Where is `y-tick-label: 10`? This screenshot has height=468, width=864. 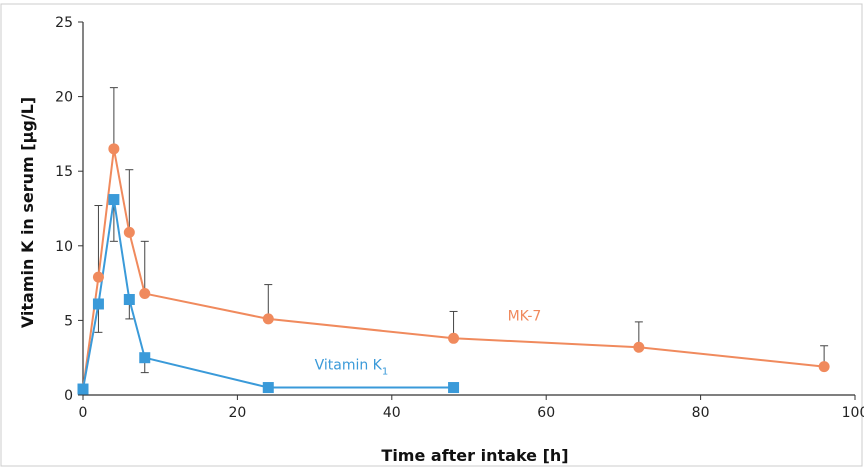
y-tick-label: 10 is located at coordinates (64, 247).